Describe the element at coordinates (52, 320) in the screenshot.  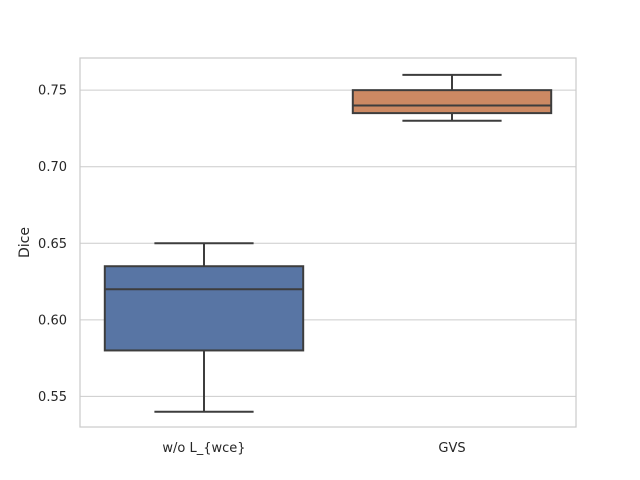
I see `y-tick-label: 0.60` at that location.